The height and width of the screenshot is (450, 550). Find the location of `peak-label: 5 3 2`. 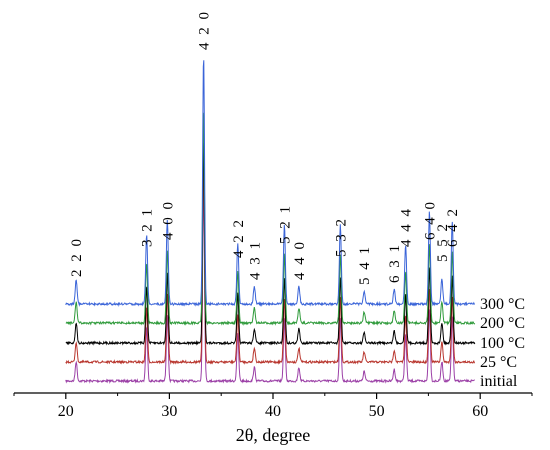

peak-label: 5 3 2 is located at coordinates (341, 237).